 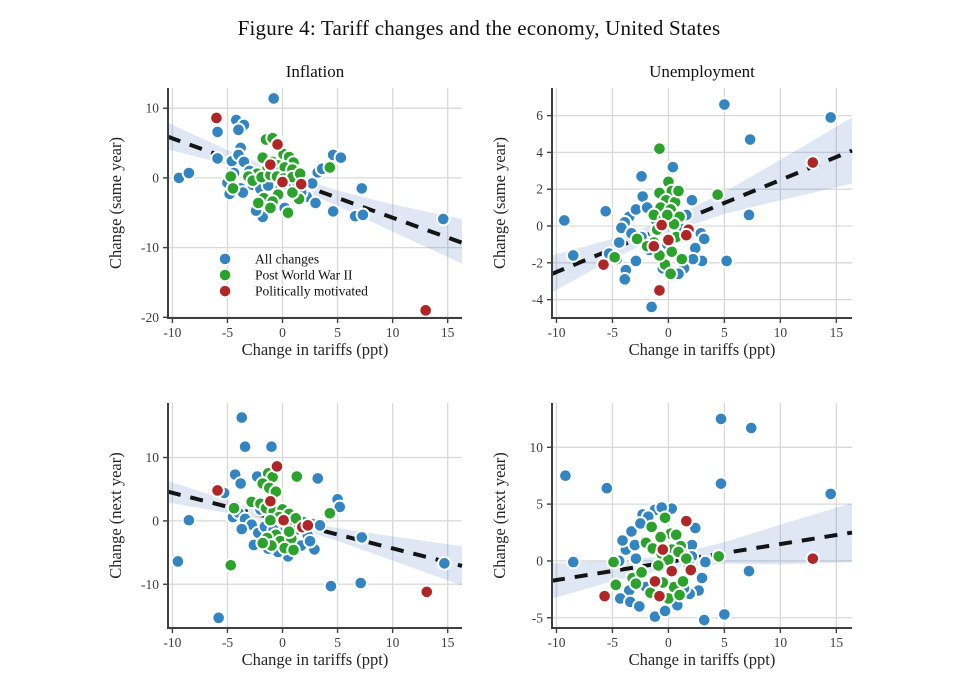 I want to click on x-tick-label: -5, so click(x=612, y=332).